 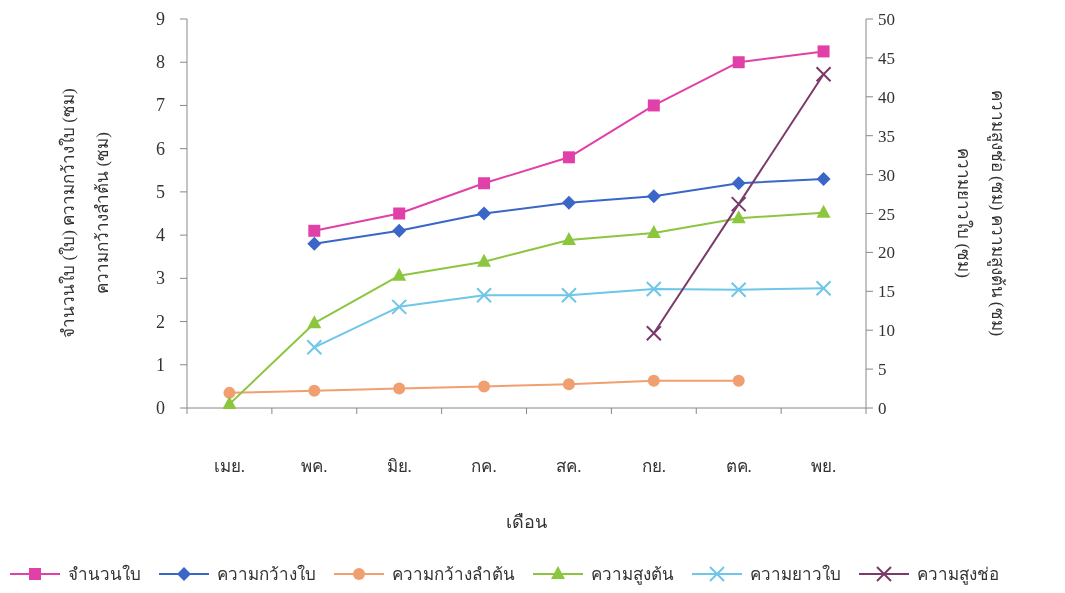 What do you see at coordinates (882, 370) in the screenshot?
I see `y2-tick-label: 5` at bounding box center [882, 370].